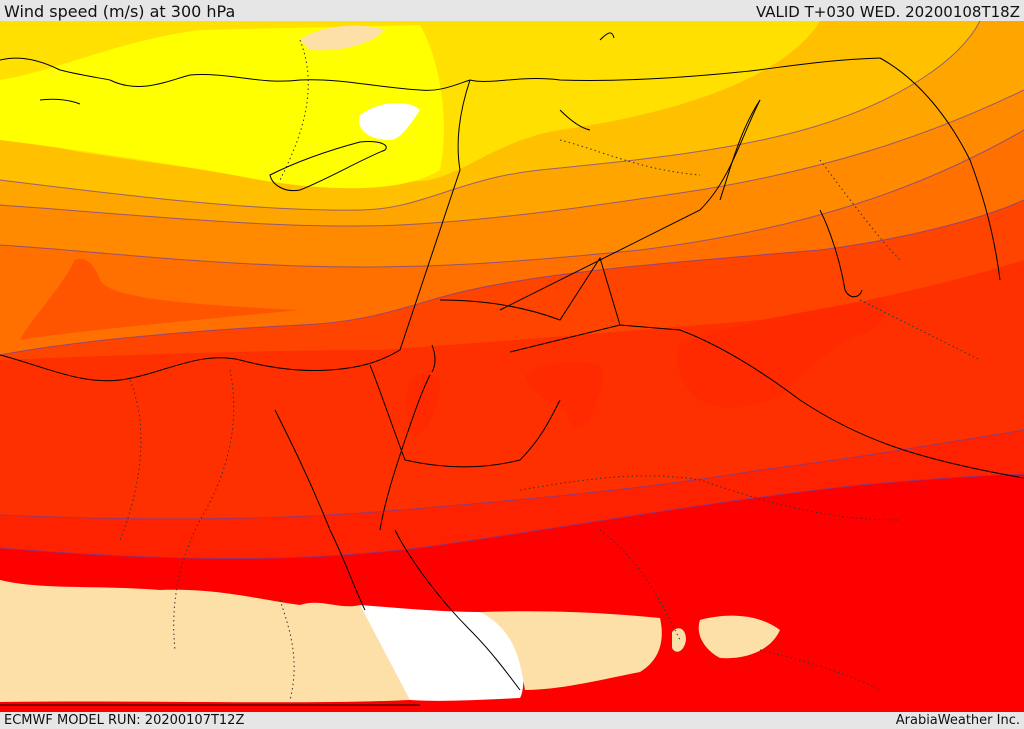 The height and width of the screenshot is (729, 1024). I want to click on band-red-patch-iraq, so click(564, 395).